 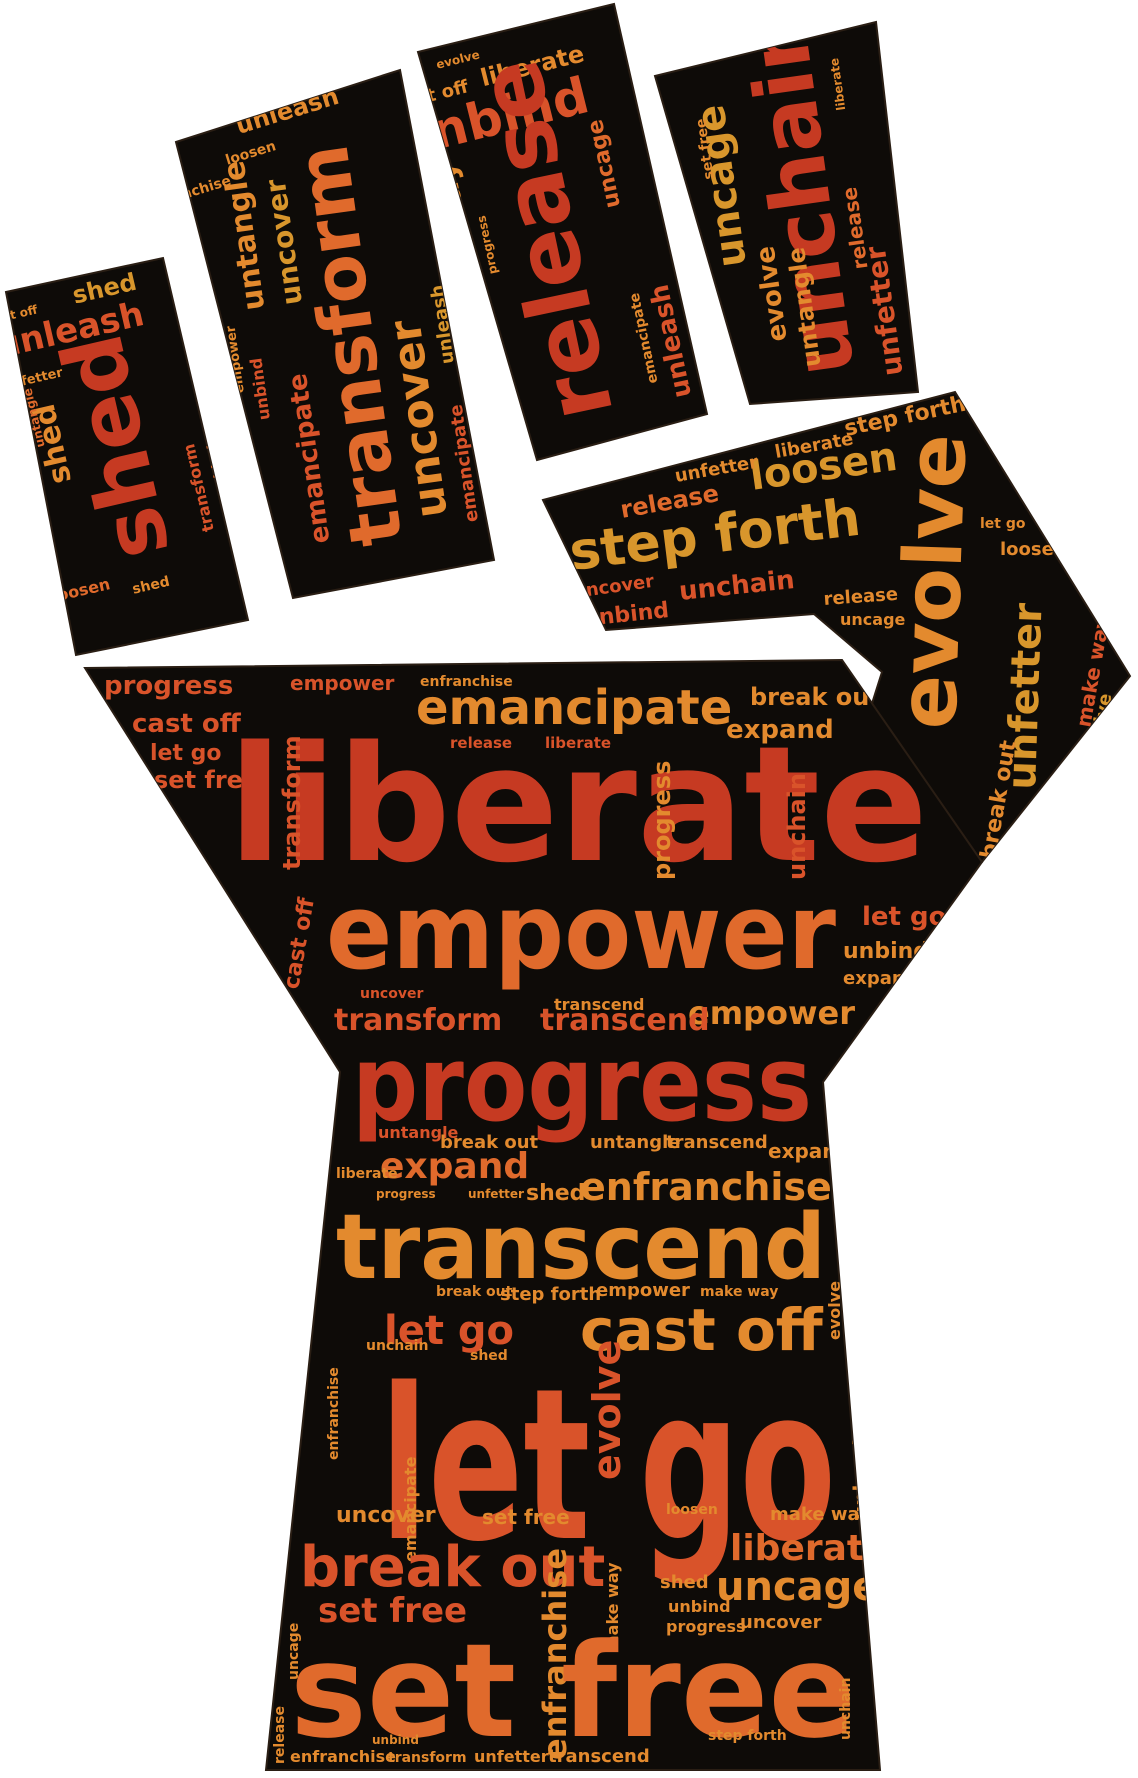 I want to click on word-shed-palm-3: shed, so click(x=684, y=1582).